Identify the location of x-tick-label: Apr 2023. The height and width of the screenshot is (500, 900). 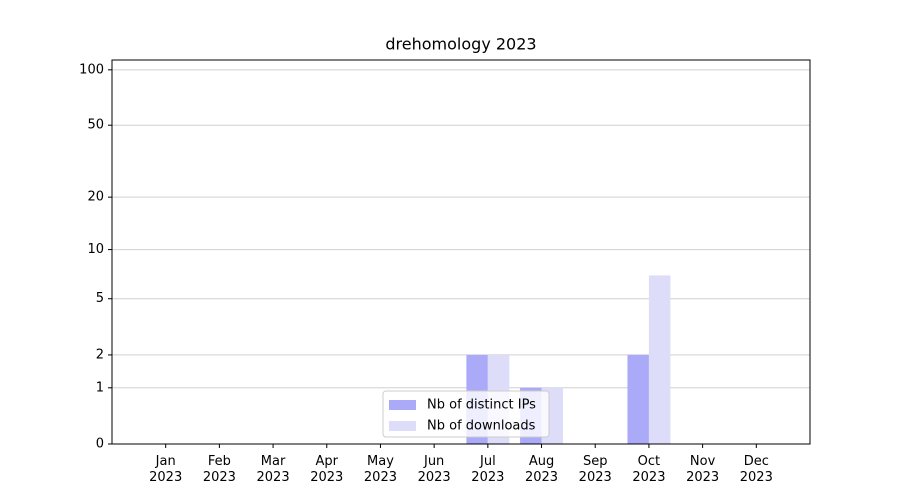
(326, 469).